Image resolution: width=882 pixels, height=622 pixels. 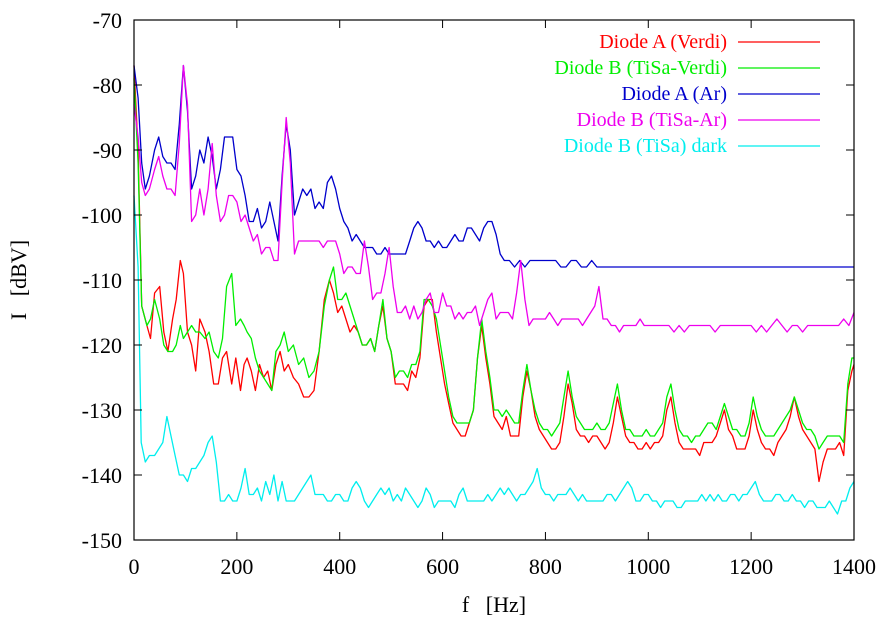 What do you see at coordinates (102, 215) in the screenshot?
I see `y-tick-label: -100` at bounding box center [102, 215].